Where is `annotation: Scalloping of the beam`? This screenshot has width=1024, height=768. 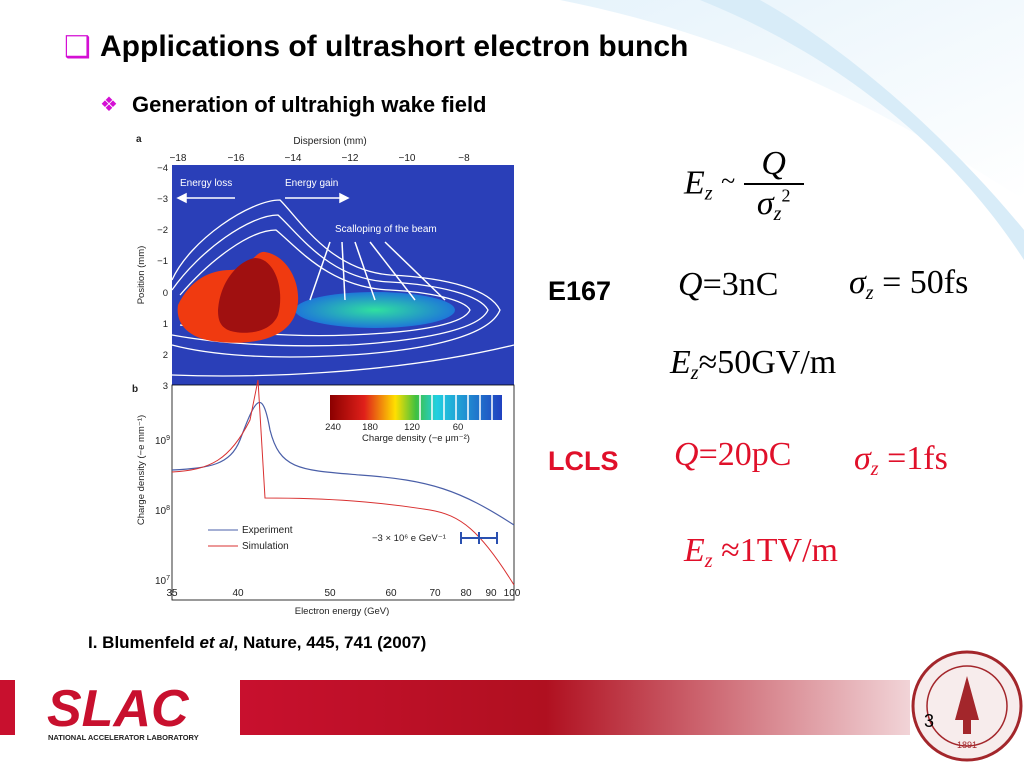
annotation: Scalloping of the beam is located at coordinates (386, 229).